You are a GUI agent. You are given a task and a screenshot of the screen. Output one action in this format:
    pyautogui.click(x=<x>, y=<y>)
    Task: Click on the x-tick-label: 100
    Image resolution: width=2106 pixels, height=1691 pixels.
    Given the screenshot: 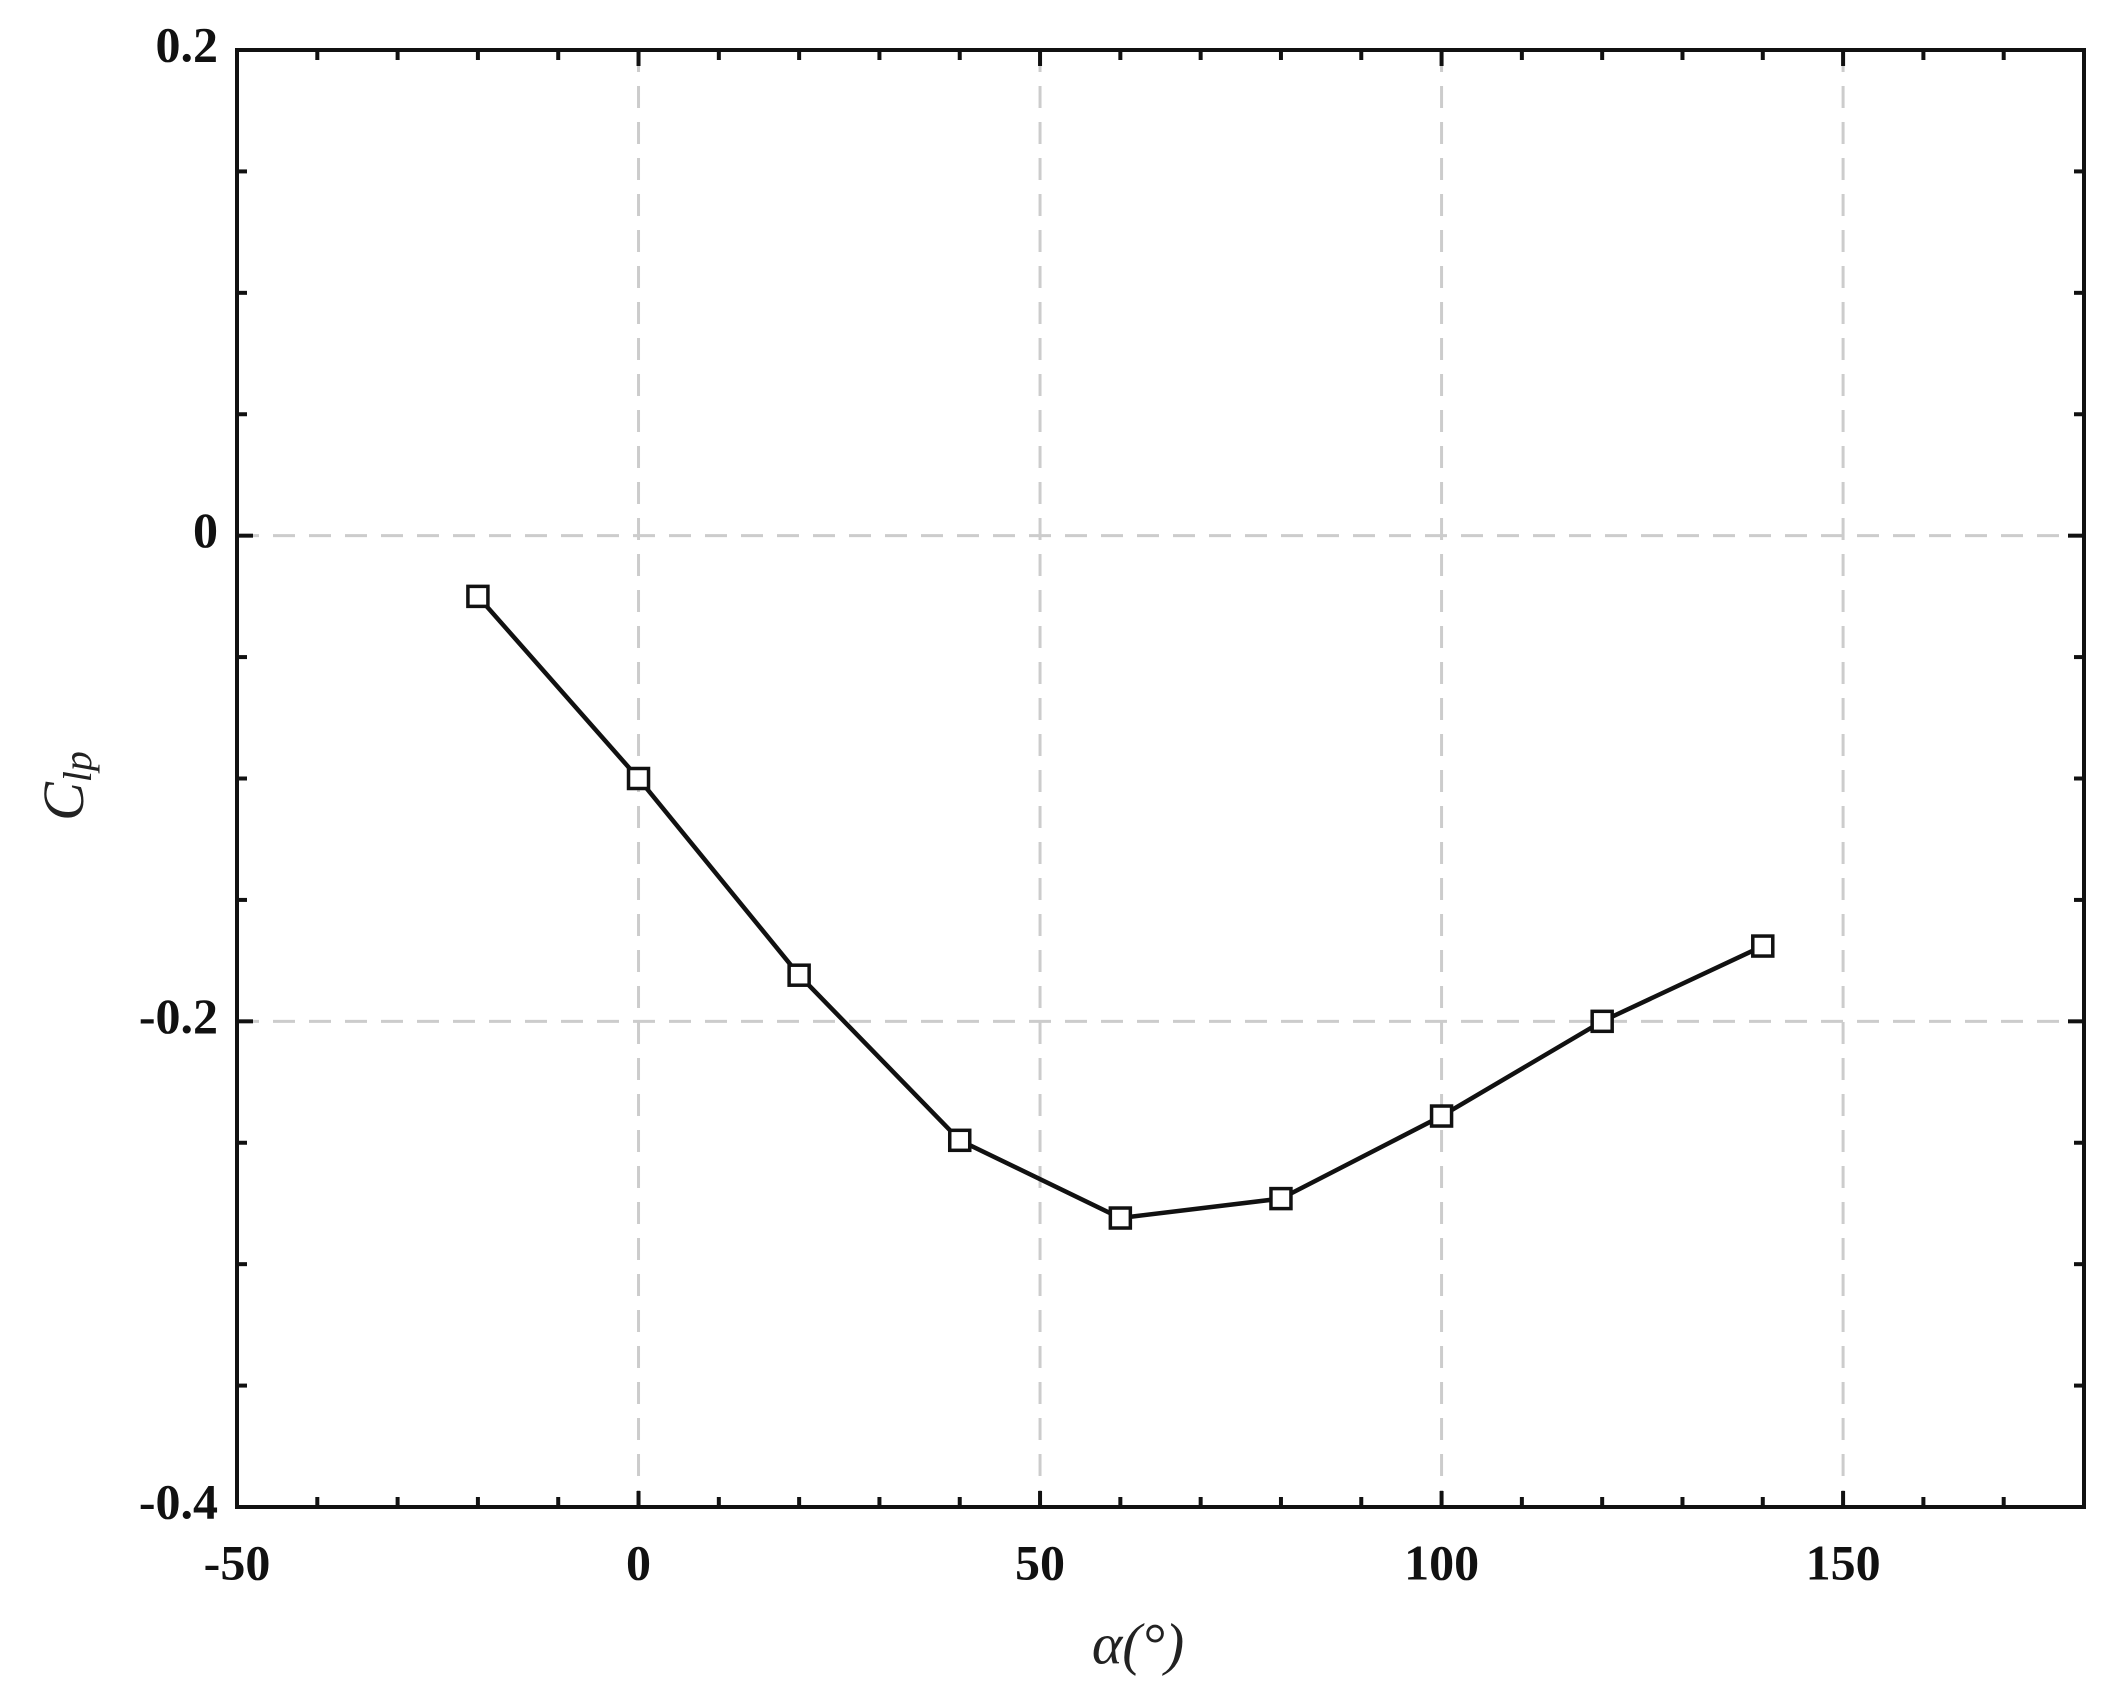 What is the action you would take?
    pyautogui.click(x=1441, y=1562)
    